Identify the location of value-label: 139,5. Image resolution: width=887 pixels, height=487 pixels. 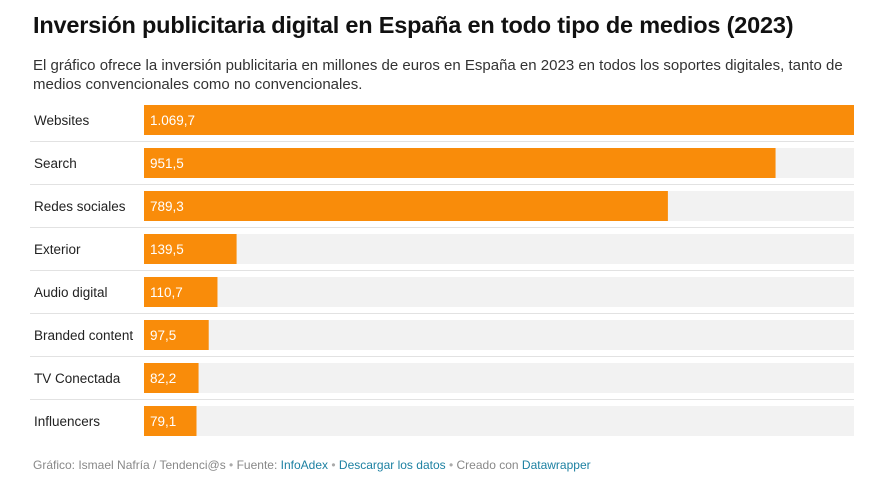
(167, 249).